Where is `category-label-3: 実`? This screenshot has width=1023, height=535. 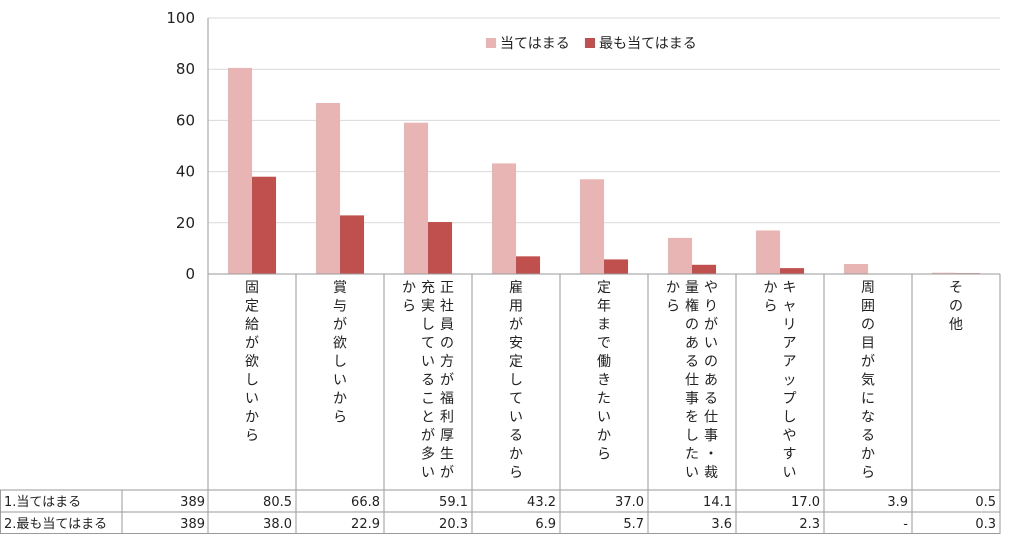 category-label-3: 実 is located at coordinates (428, 307).